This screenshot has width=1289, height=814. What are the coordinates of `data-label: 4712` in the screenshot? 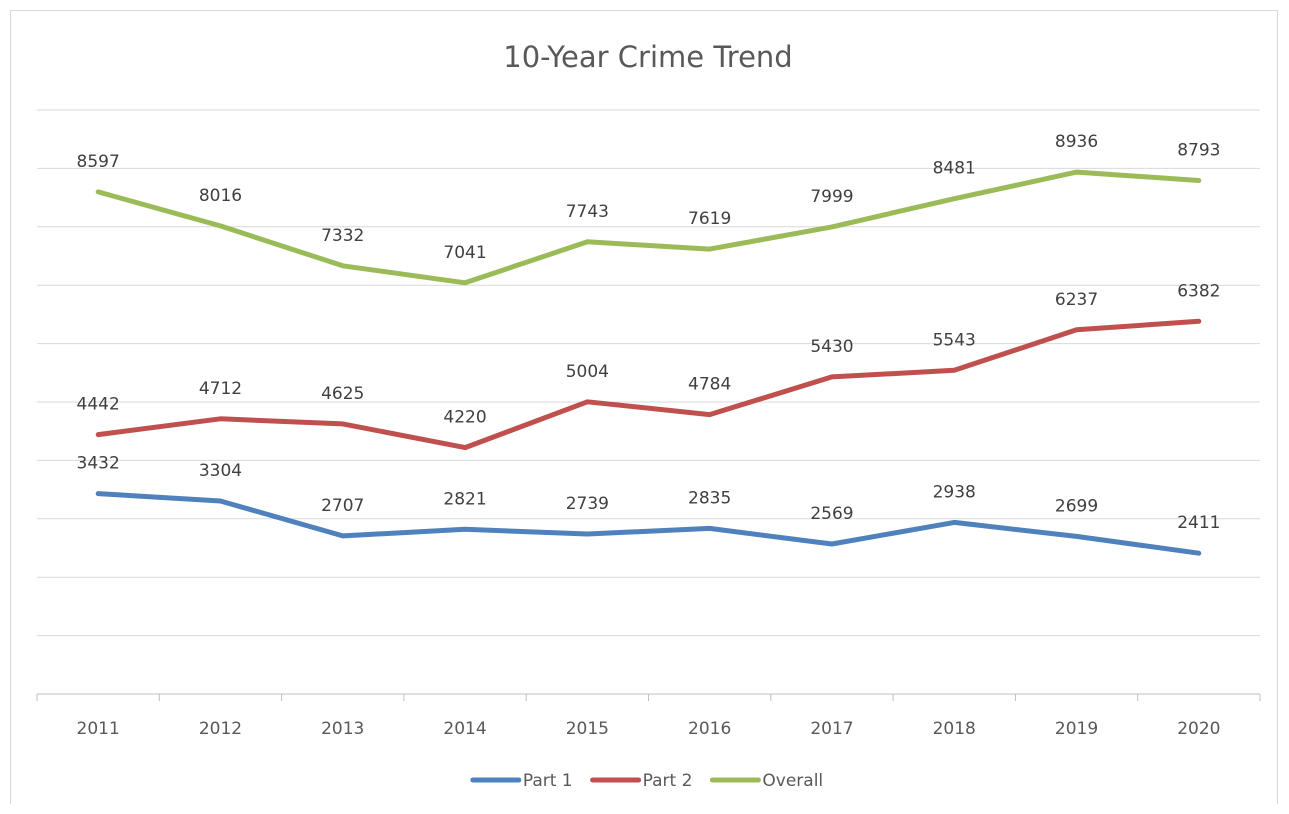 It's located at (220, 389).